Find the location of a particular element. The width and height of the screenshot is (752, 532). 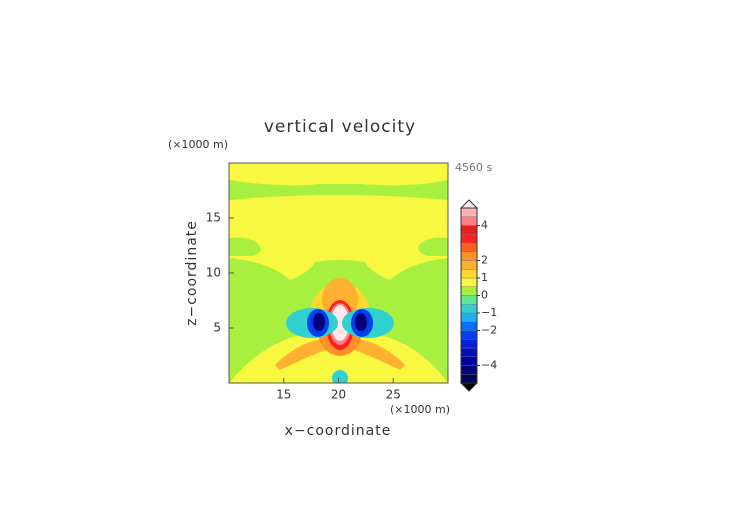

x-tick-label: 25 is located at coordinates (393, 395).